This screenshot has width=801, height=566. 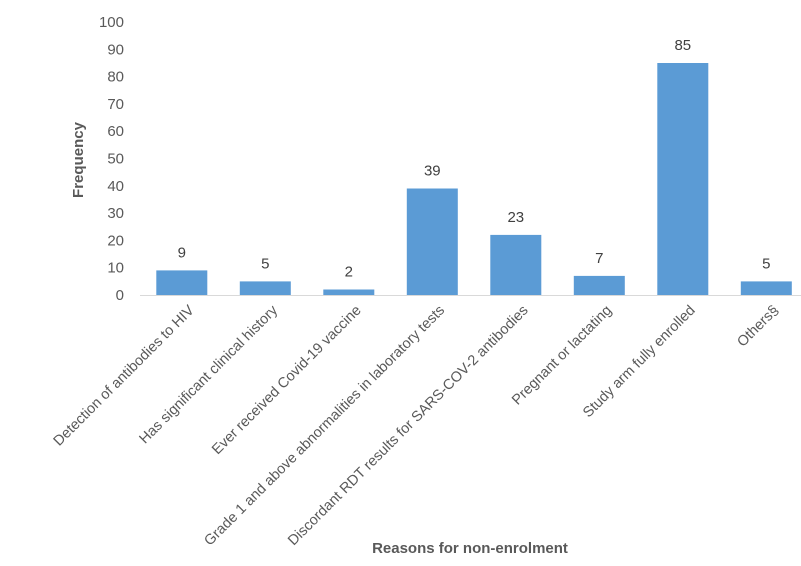 What do you see at coordinates (432, 171) in the screenshot?
I see `data-label: 39` at bounding box center [432, 171].